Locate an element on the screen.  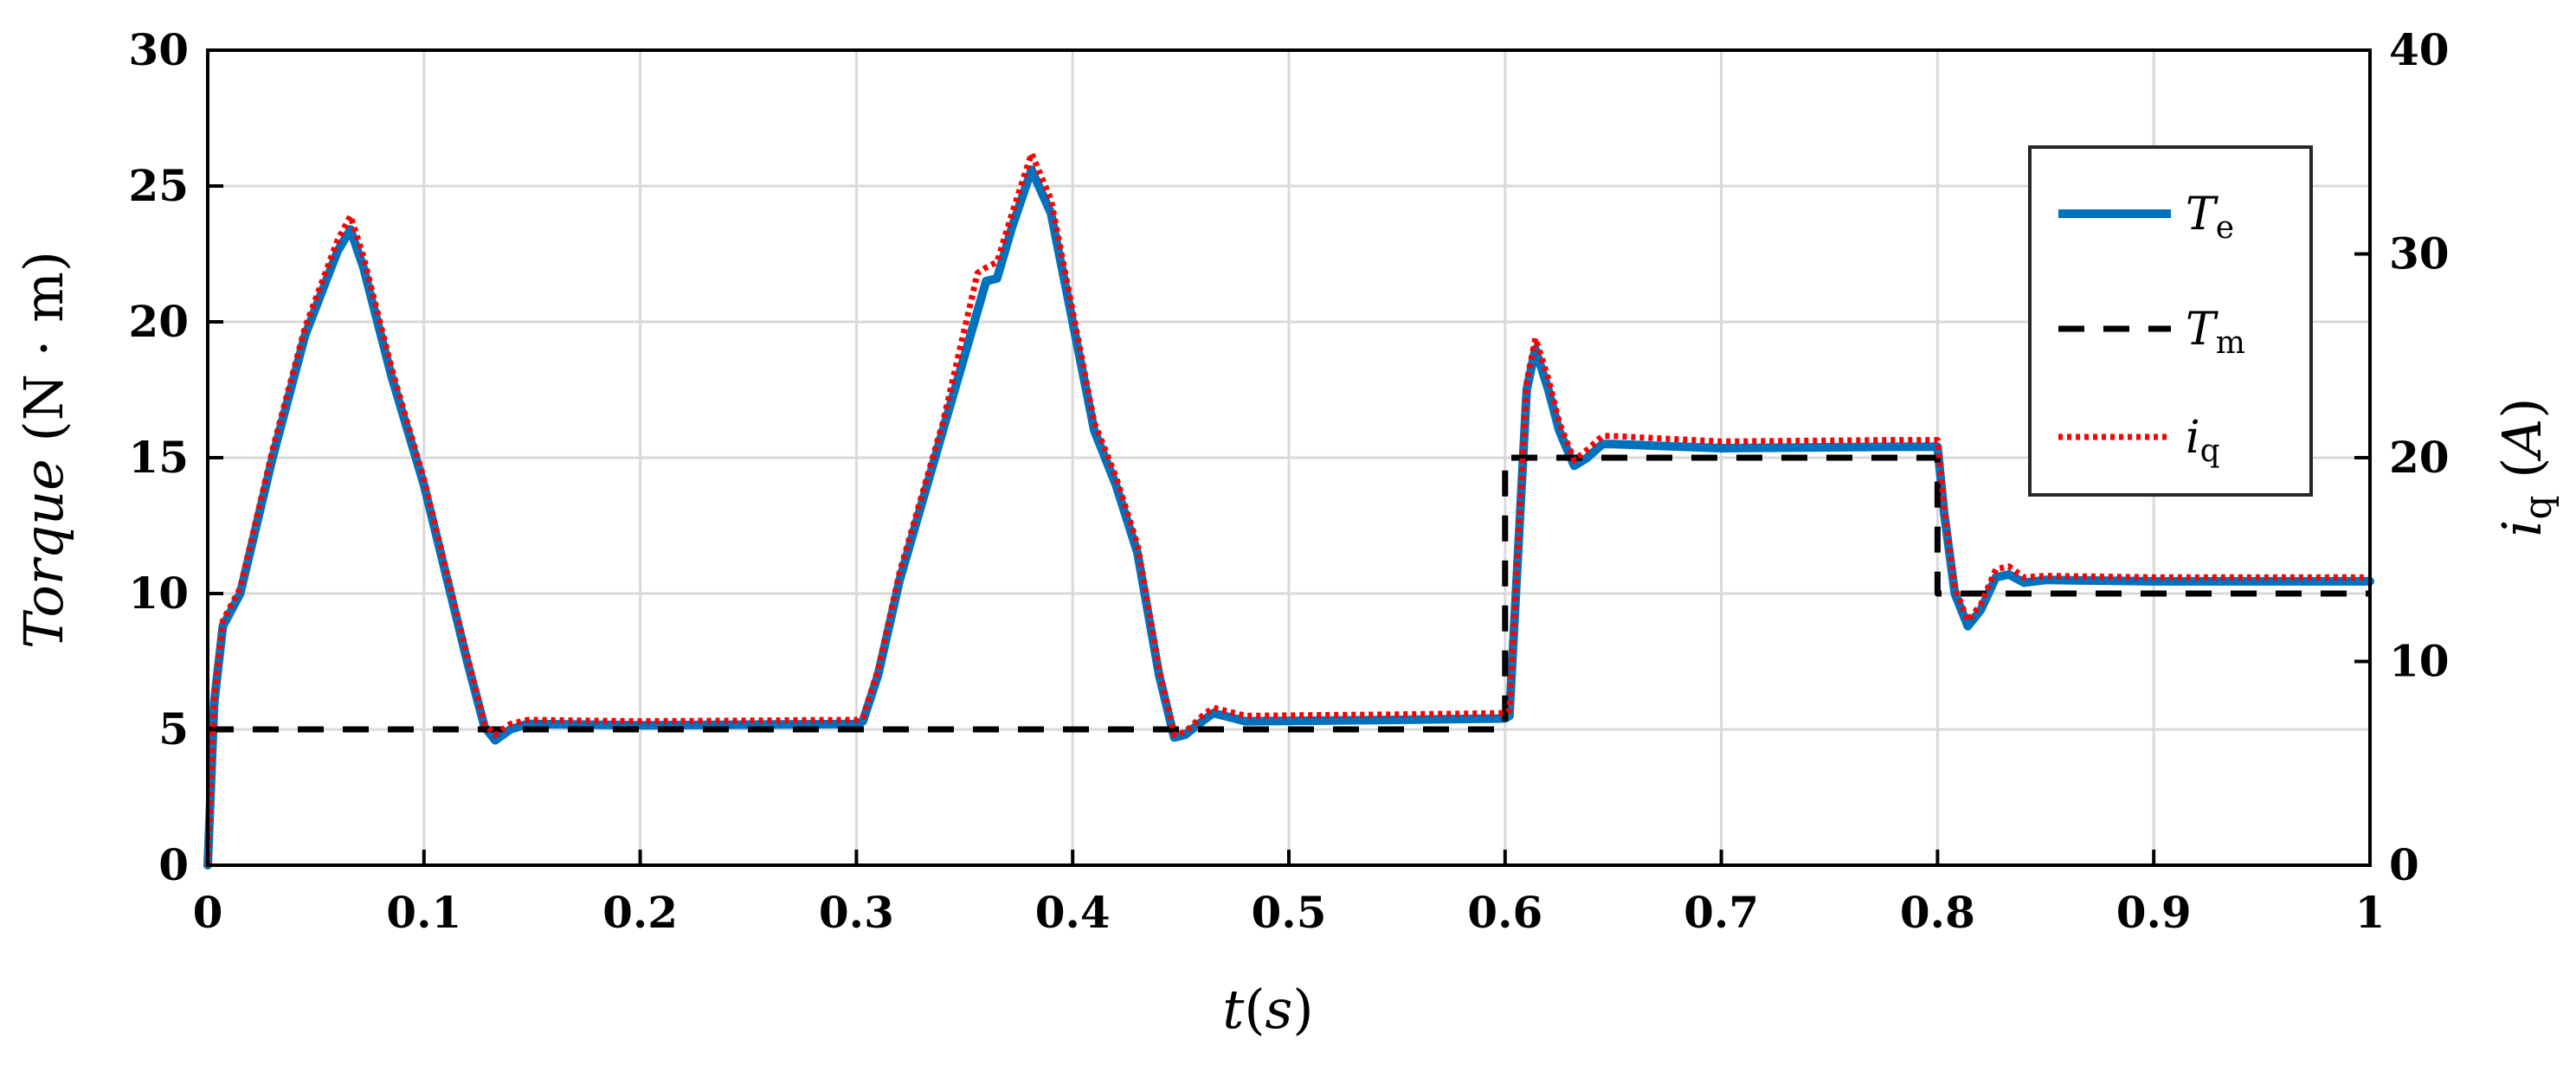
x-tick-label: 0 is located at coordinates (208, 912).